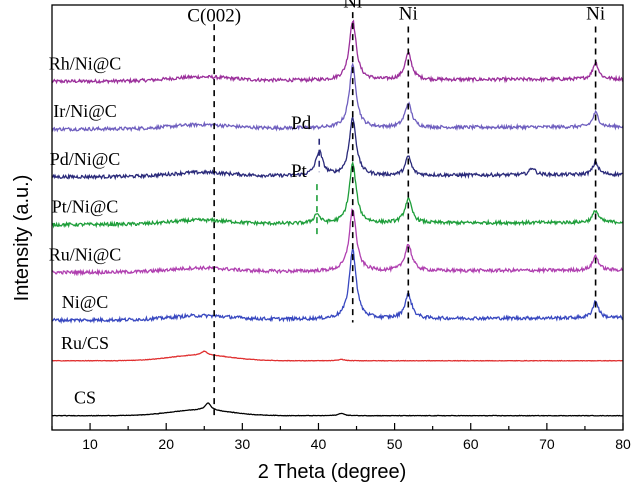  Describe the element at coordinates (337, 356) in the screenshot. I see `series-line-ru-cs` at that location.